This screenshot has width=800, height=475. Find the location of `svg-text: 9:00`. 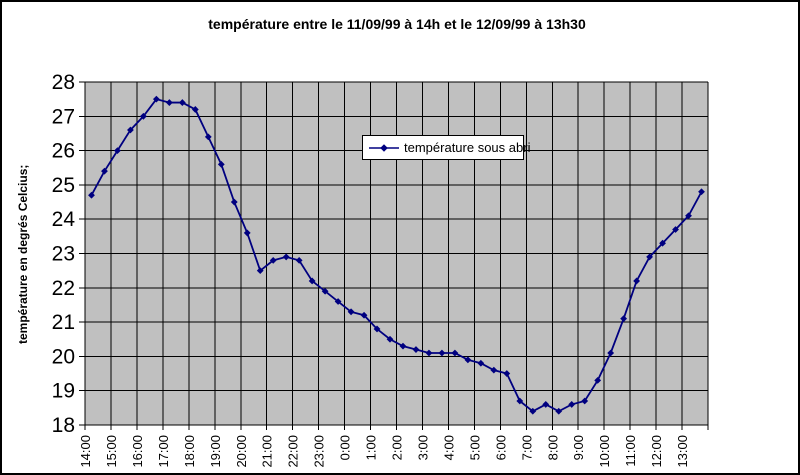

svg-text: 9:00 is located at coordinates (578, 447).